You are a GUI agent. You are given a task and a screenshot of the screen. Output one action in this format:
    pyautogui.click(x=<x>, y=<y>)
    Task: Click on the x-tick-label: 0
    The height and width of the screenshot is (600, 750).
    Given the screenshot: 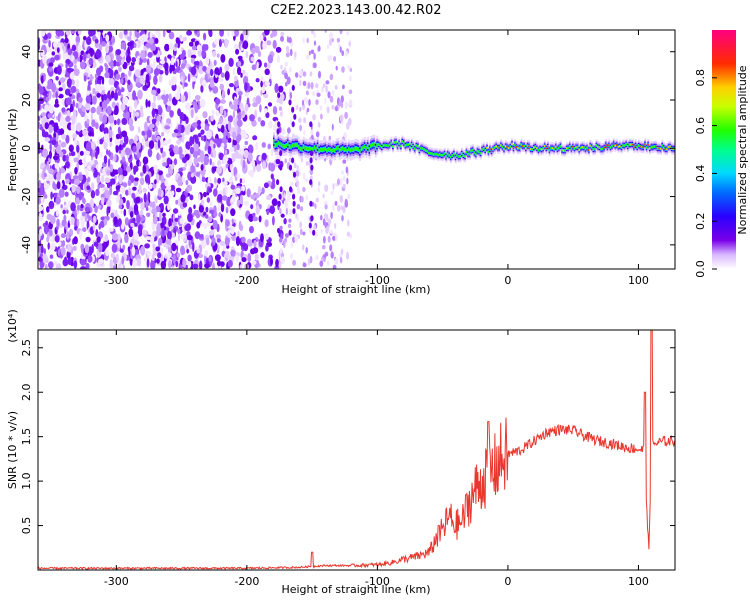 What is the action you would take?
    pyautogui.click(x=507, y=581)
    